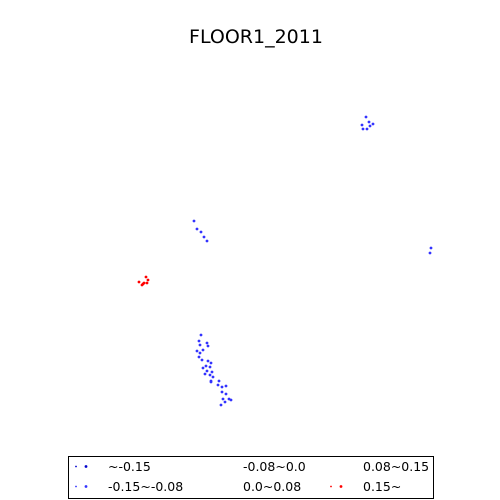 This screenshot has width=500, height=500. What do you see at coordinates (382, 486) in the screenshot?
I see `legend-label: 0.15~` at bounding box center [382, 486].